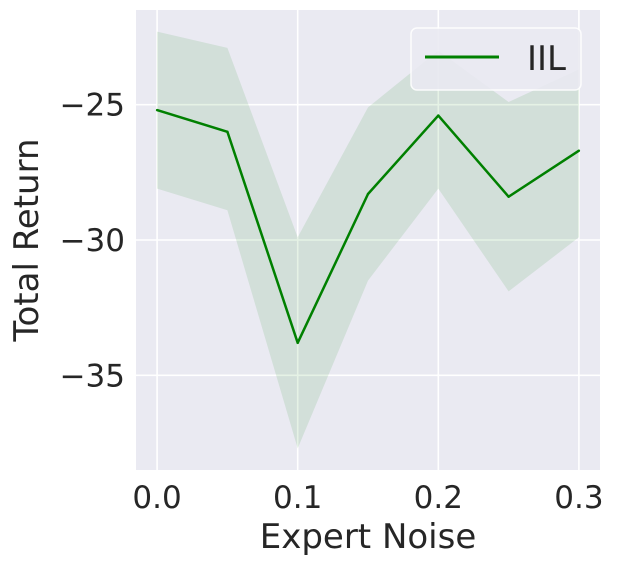 This screenshot has width=617, height=565. I want to click on x-tick-label: 0.3, so click(578, 498).